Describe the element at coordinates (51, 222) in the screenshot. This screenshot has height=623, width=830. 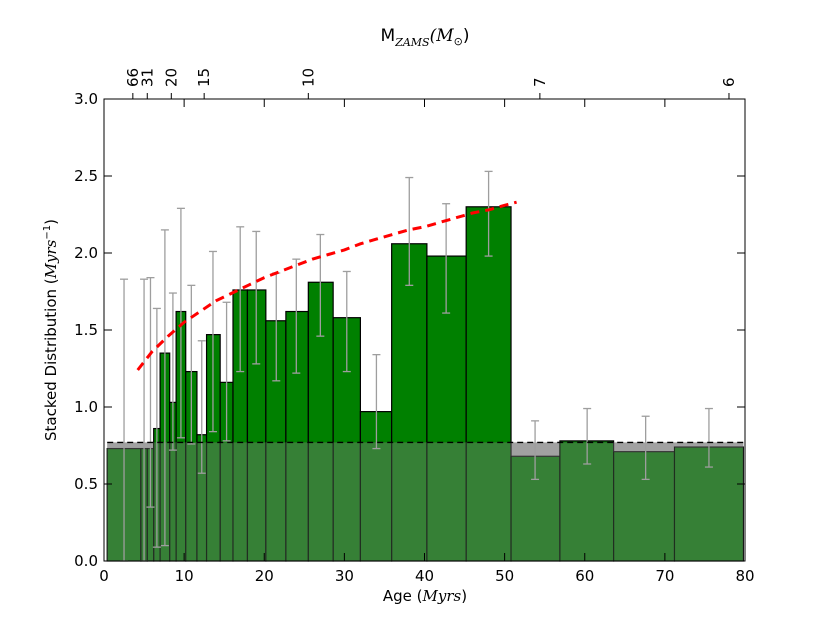
I see `y-axis-label-close: )` at that location.